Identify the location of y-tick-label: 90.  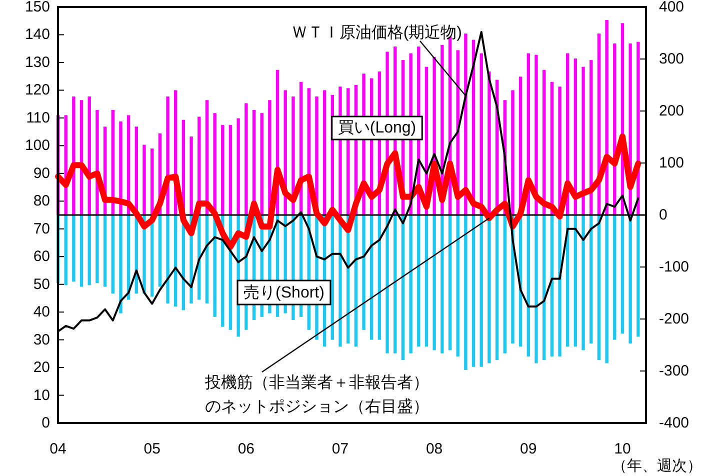
(41, 173).